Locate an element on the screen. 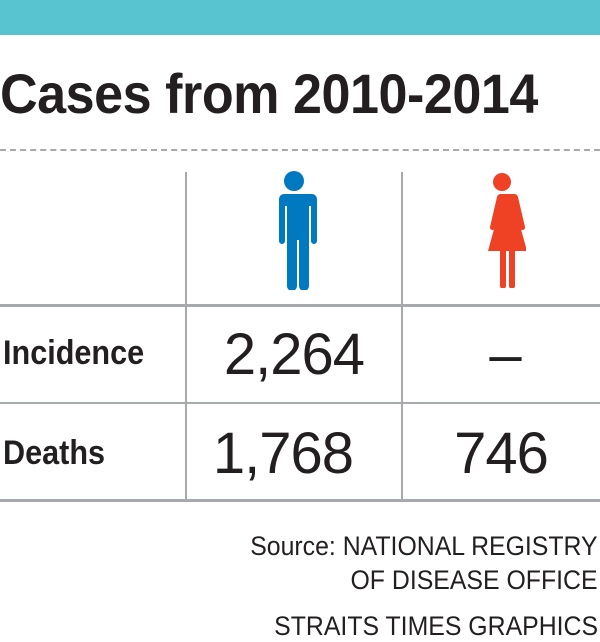 This screenshot has width=600, height=642. row-label-deaths: Deaths is located at coordinates (54, 453).